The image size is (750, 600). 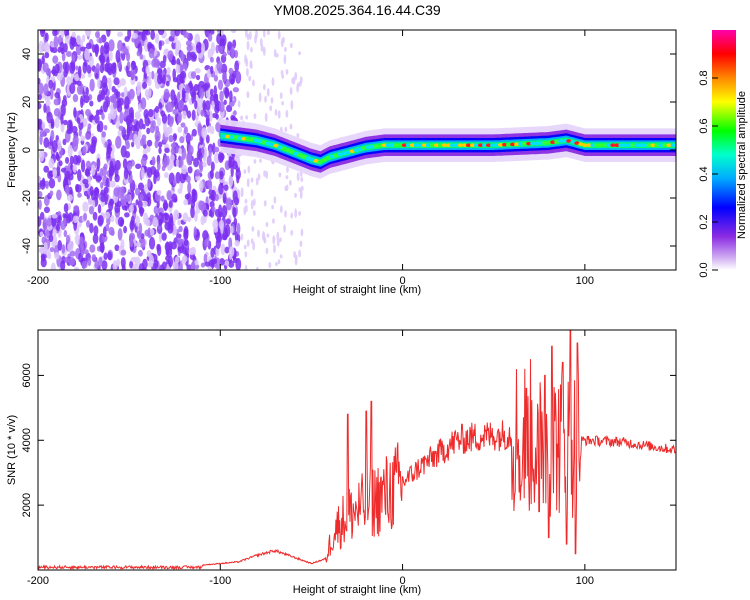 I want to click on snr-x-tick-label: -200, so click(x=38, y=581).